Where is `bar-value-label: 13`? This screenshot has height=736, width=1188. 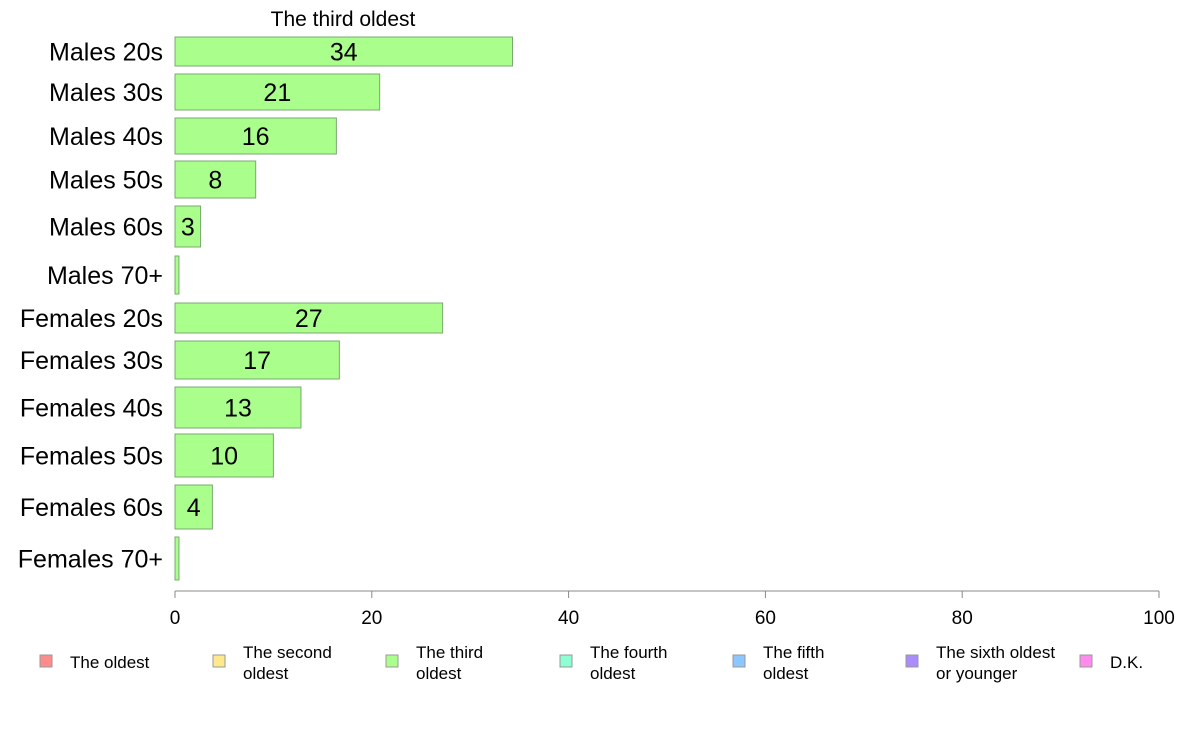
bar-value-label: 13 is located at coordinates (238, 409).